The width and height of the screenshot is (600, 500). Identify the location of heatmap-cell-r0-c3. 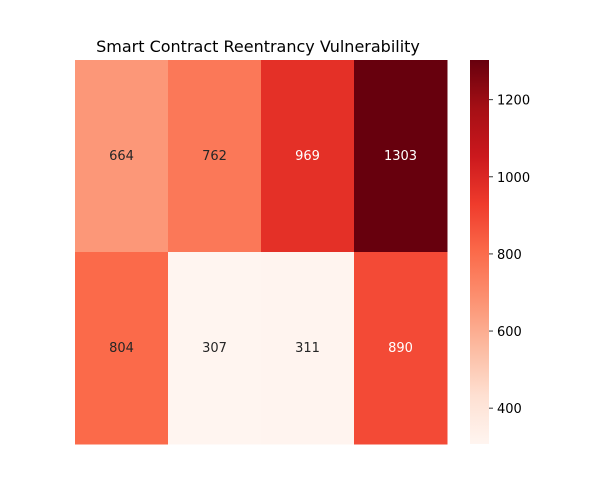
(401, 156).